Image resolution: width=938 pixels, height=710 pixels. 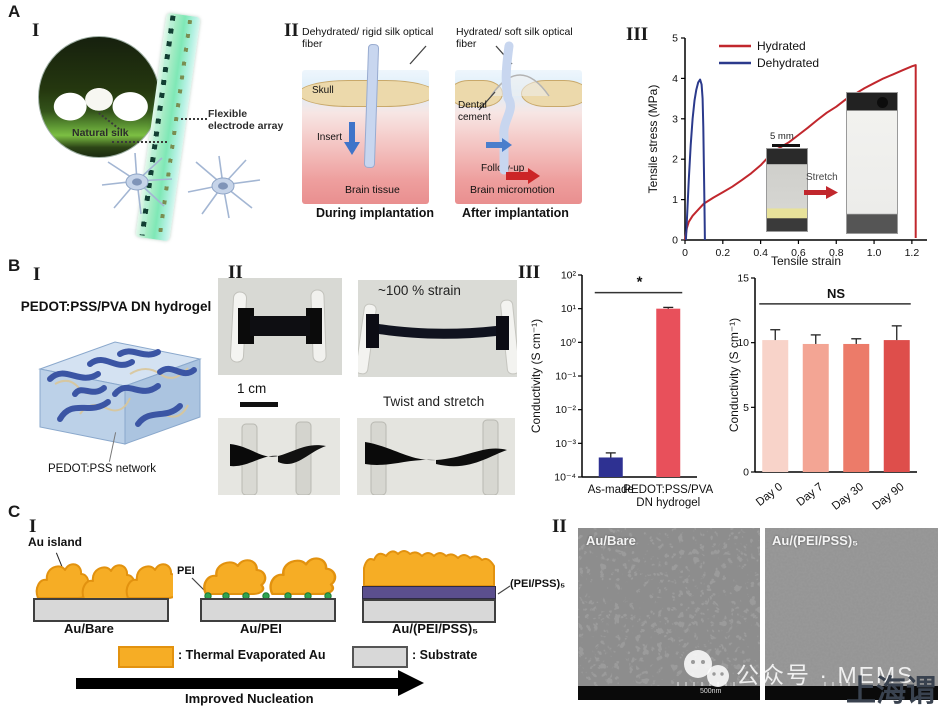 I want to click on brain-micromotion-label: Brain micromotion, so click(x=512, y=190).